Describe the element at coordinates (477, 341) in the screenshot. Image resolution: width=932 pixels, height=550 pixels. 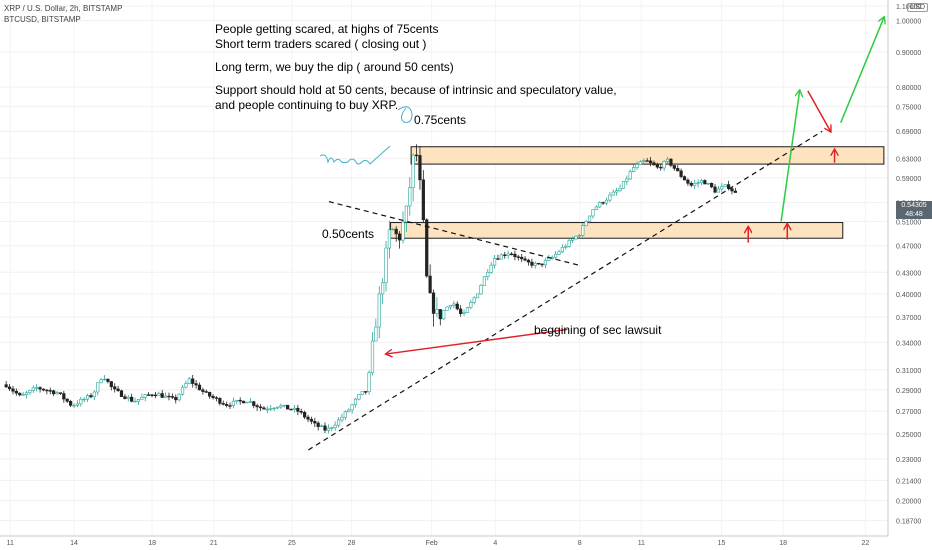
I see `red-arrow` at that location.